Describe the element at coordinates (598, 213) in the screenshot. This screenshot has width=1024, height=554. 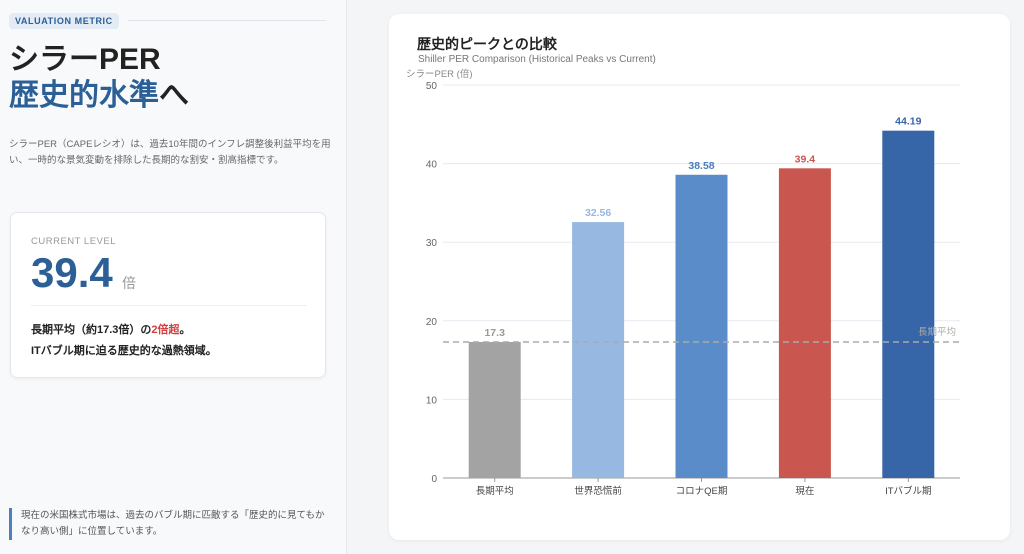
I see `data-label: 32.56` at that location.